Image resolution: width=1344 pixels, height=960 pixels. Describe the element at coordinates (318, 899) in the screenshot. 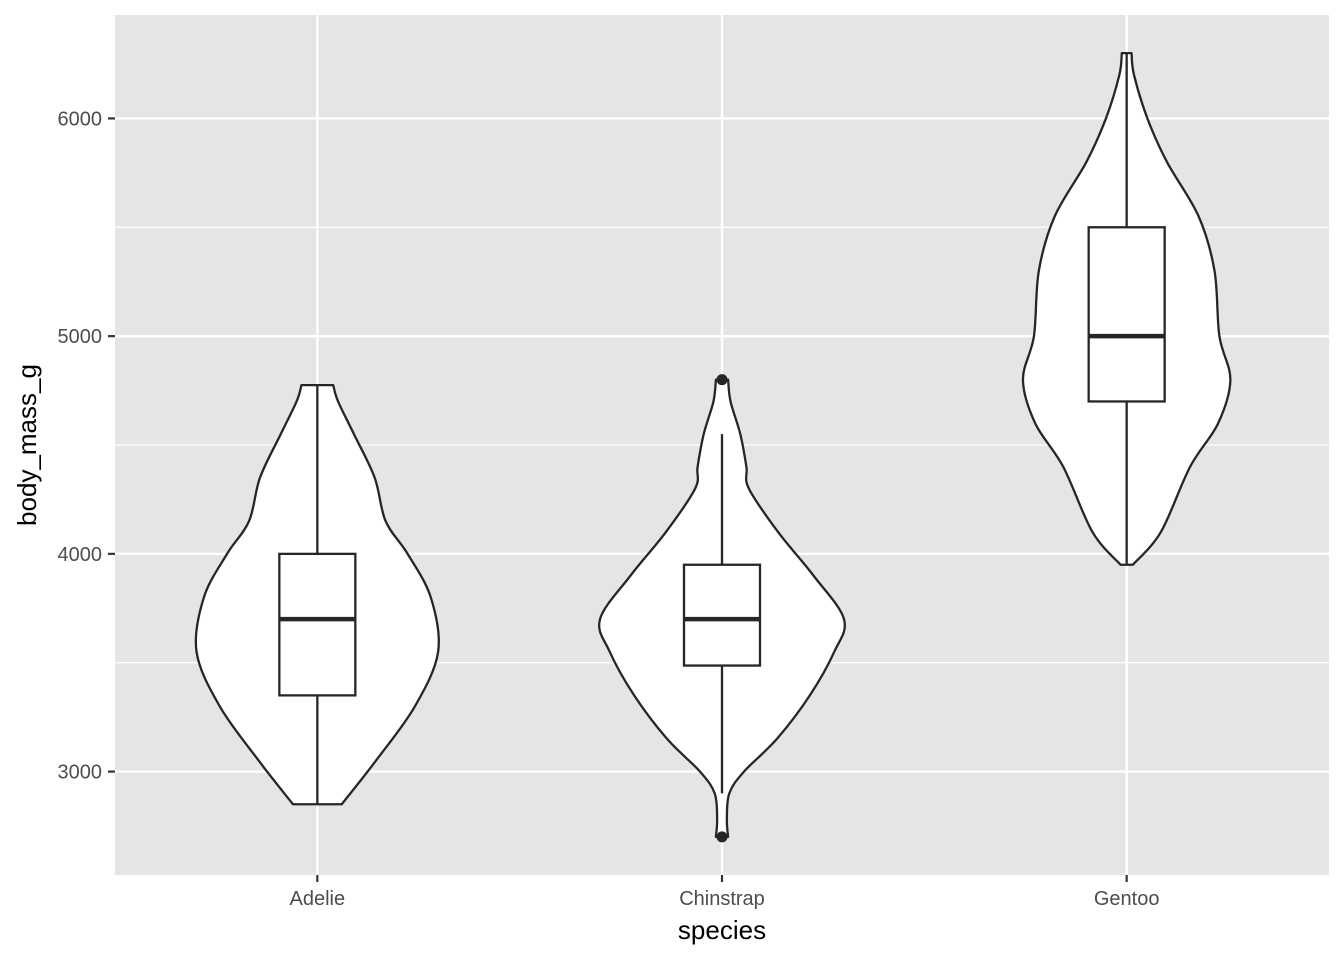

I see `x-tick-label-adelie: Adelie` at that location.